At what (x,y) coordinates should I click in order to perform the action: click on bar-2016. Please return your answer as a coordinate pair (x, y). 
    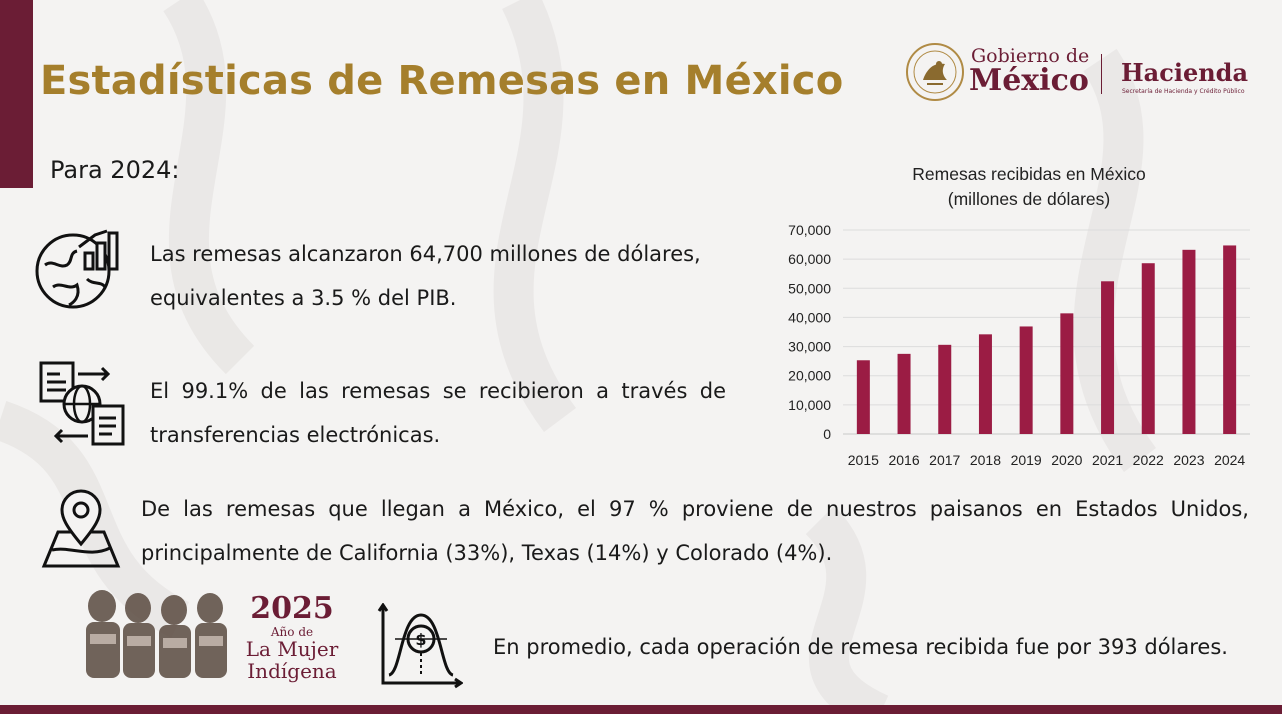
    Looking at the image, I should click on (904, 393).